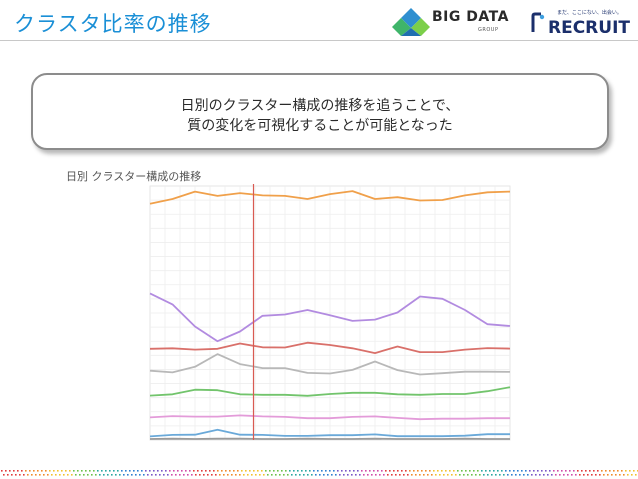  What do you see at coordinates (589, 28) in the screenshot?
I see `recruit-logo-text: RECRUIT` at bounding box center [589, 28].